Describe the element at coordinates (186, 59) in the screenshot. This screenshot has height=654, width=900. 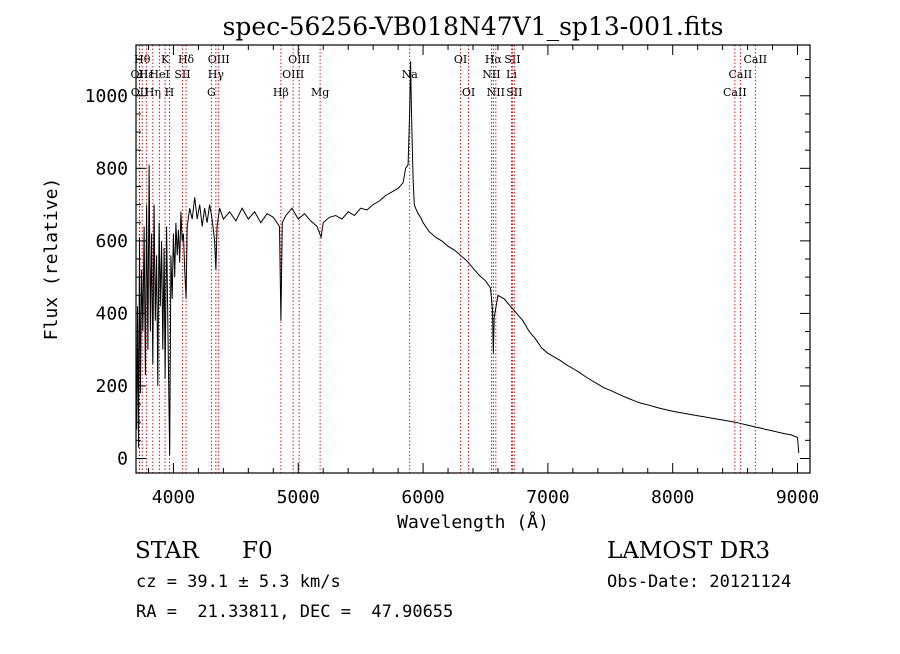
I see `line-marker-label: Hδ` at that location.